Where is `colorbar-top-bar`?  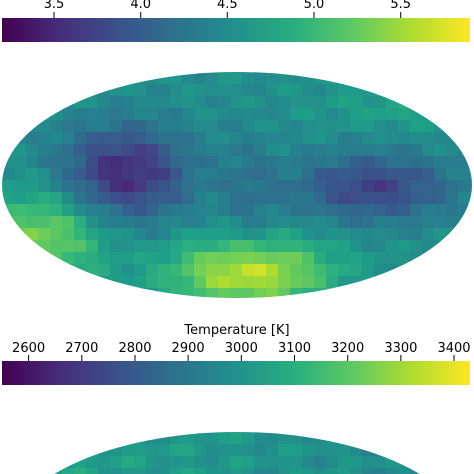
colorbar-top-bar is located at coordinates (236, 30).